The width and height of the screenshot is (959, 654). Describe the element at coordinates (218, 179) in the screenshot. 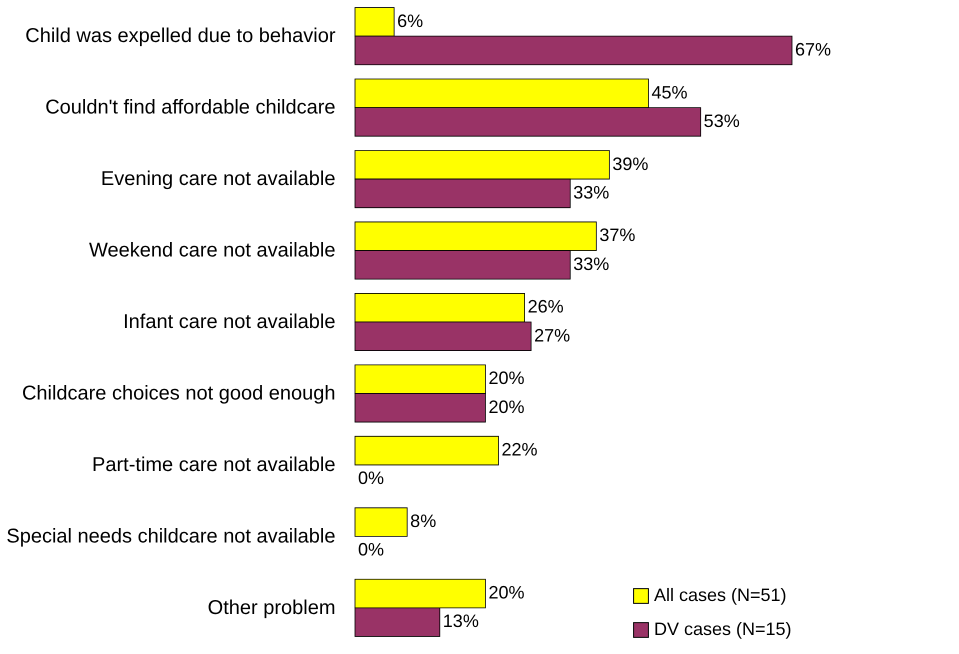

I see `y-tick-label: Evening care not available` at that location.